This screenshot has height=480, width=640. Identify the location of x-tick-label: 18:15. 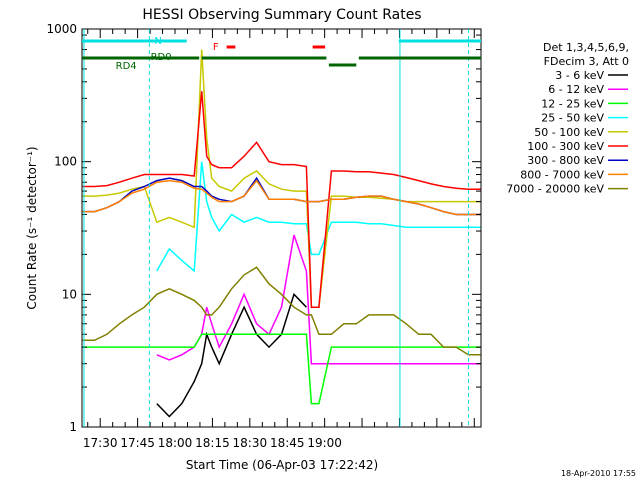
(212, 443).